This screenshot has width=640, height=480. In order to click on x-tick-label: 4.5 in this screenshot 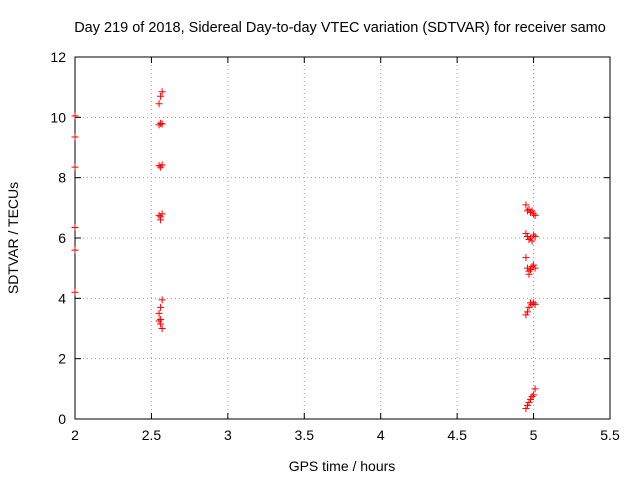, I will do `click(457, 435)`.